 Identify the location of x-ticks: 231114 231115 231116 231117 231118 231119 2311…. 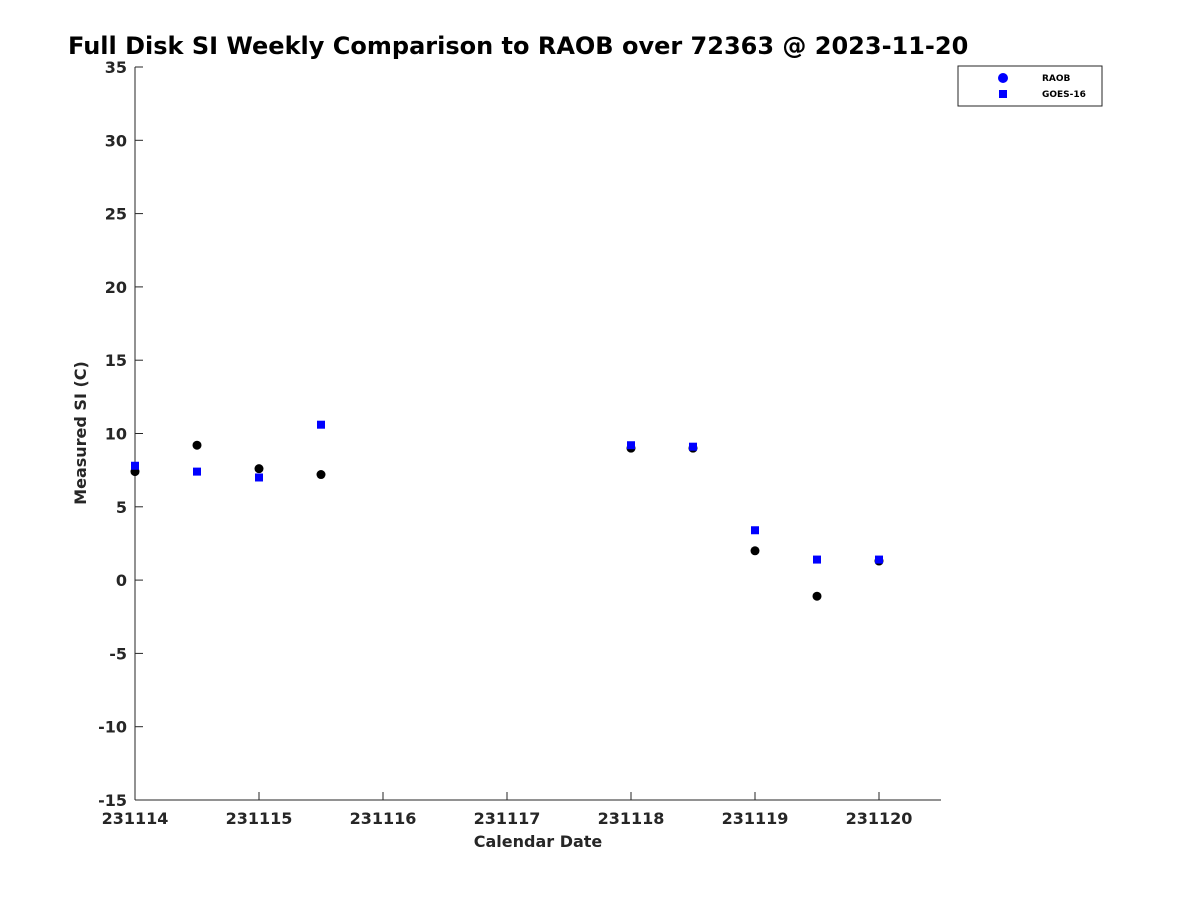
(507, 810).